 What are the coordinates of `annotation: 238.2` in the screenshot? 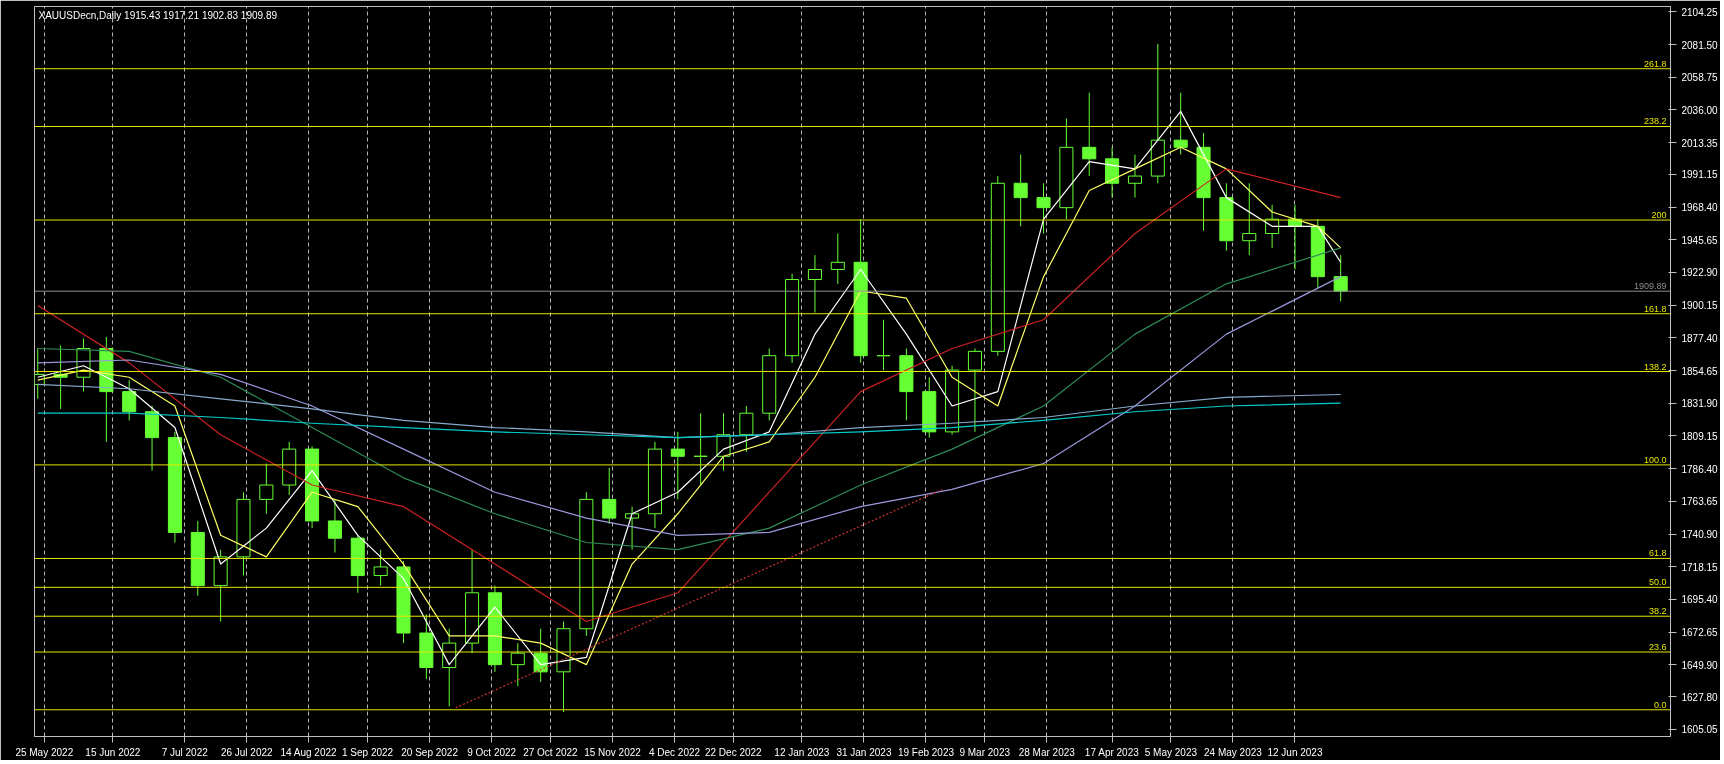 It's located at (1655, 121).